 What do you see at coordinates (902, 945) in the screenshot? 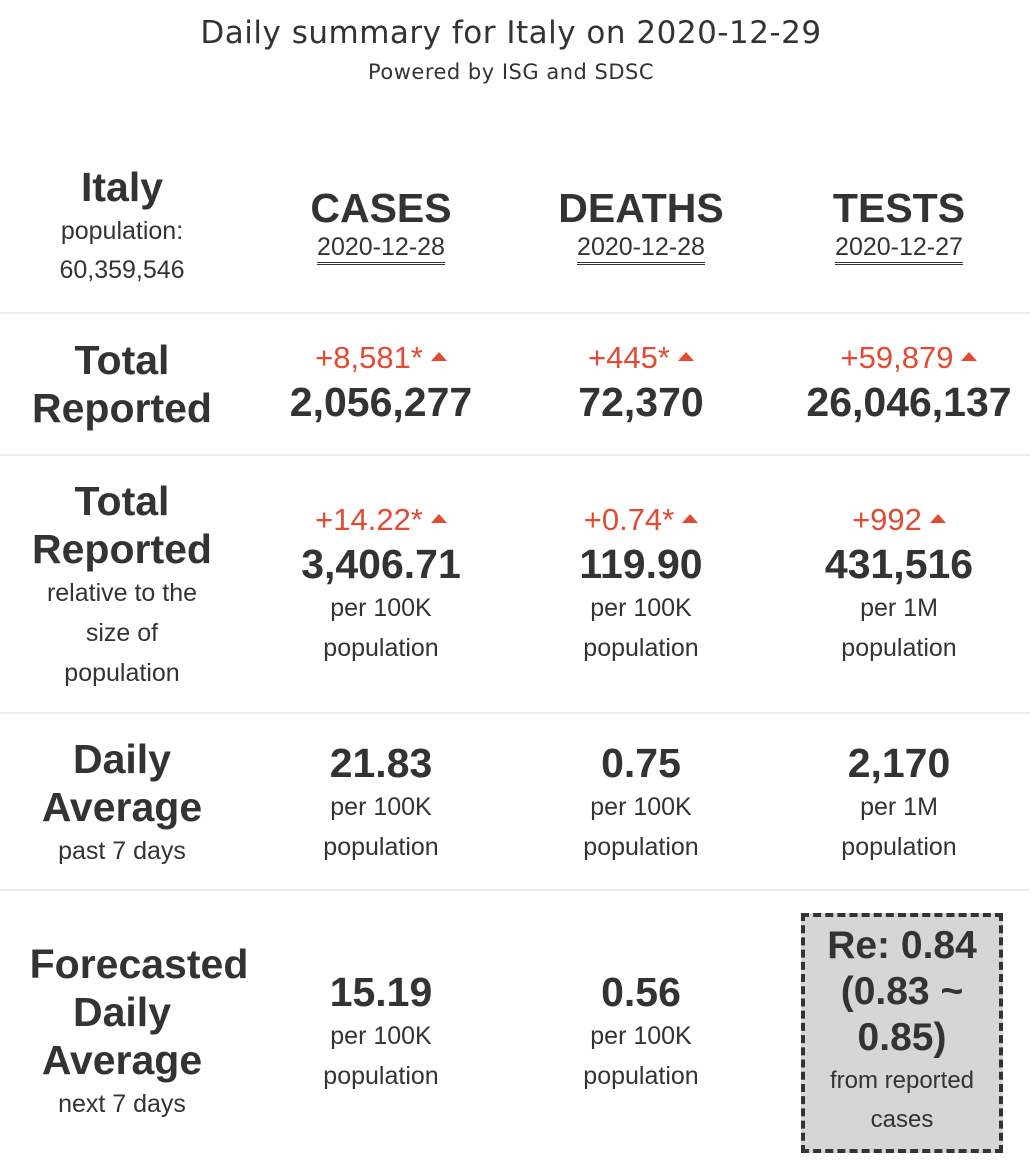
I see `re-value: Re: 0.84` at bounding box center [902, 945].